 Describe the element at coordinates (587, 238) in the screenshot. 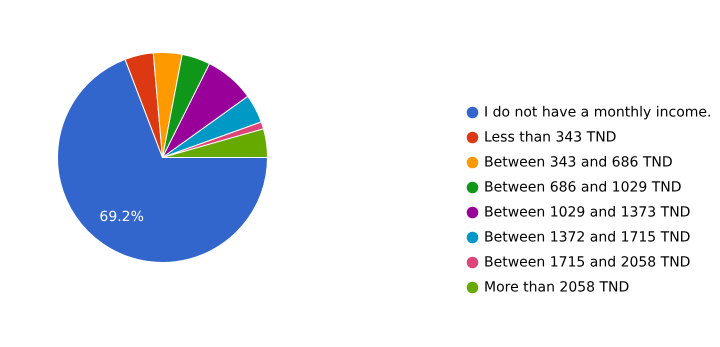

I see `legend-label: Between 1372 and 1715 TND` at that location.